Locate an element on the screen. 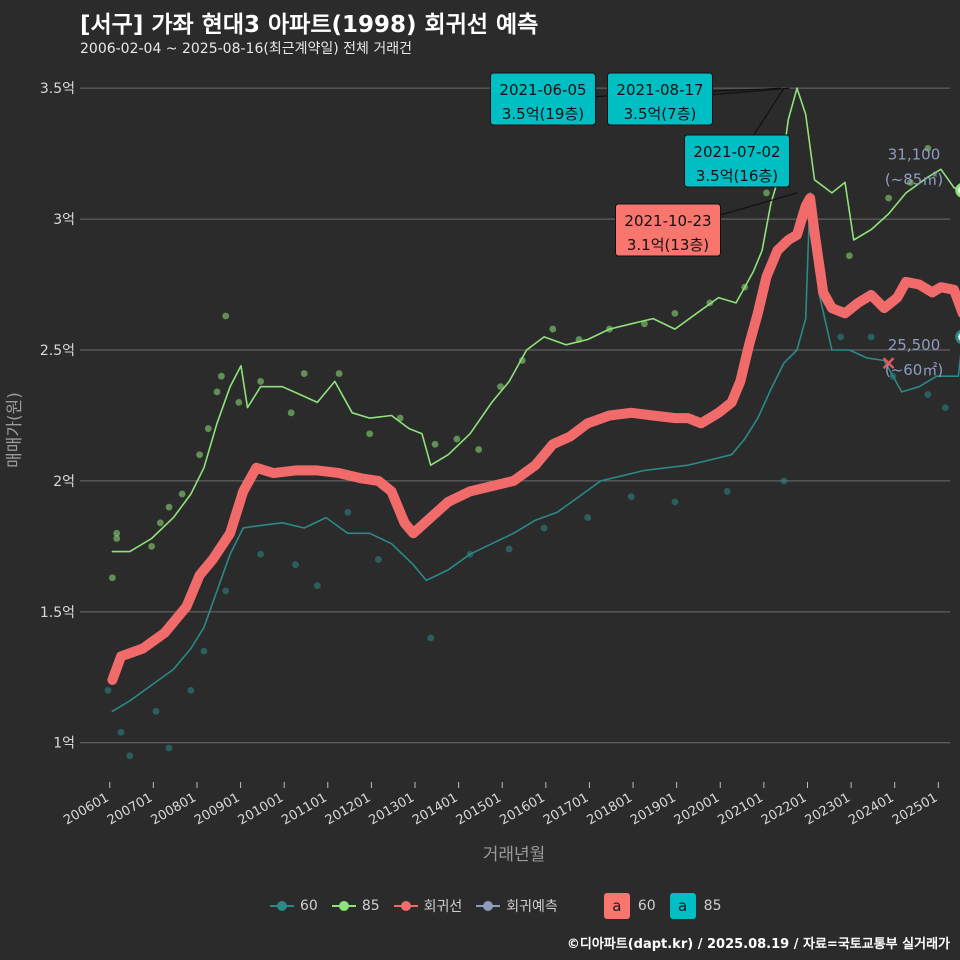 The image size is (960, 960). x-tick-label: 201901 is located at coordinates (653, 809).